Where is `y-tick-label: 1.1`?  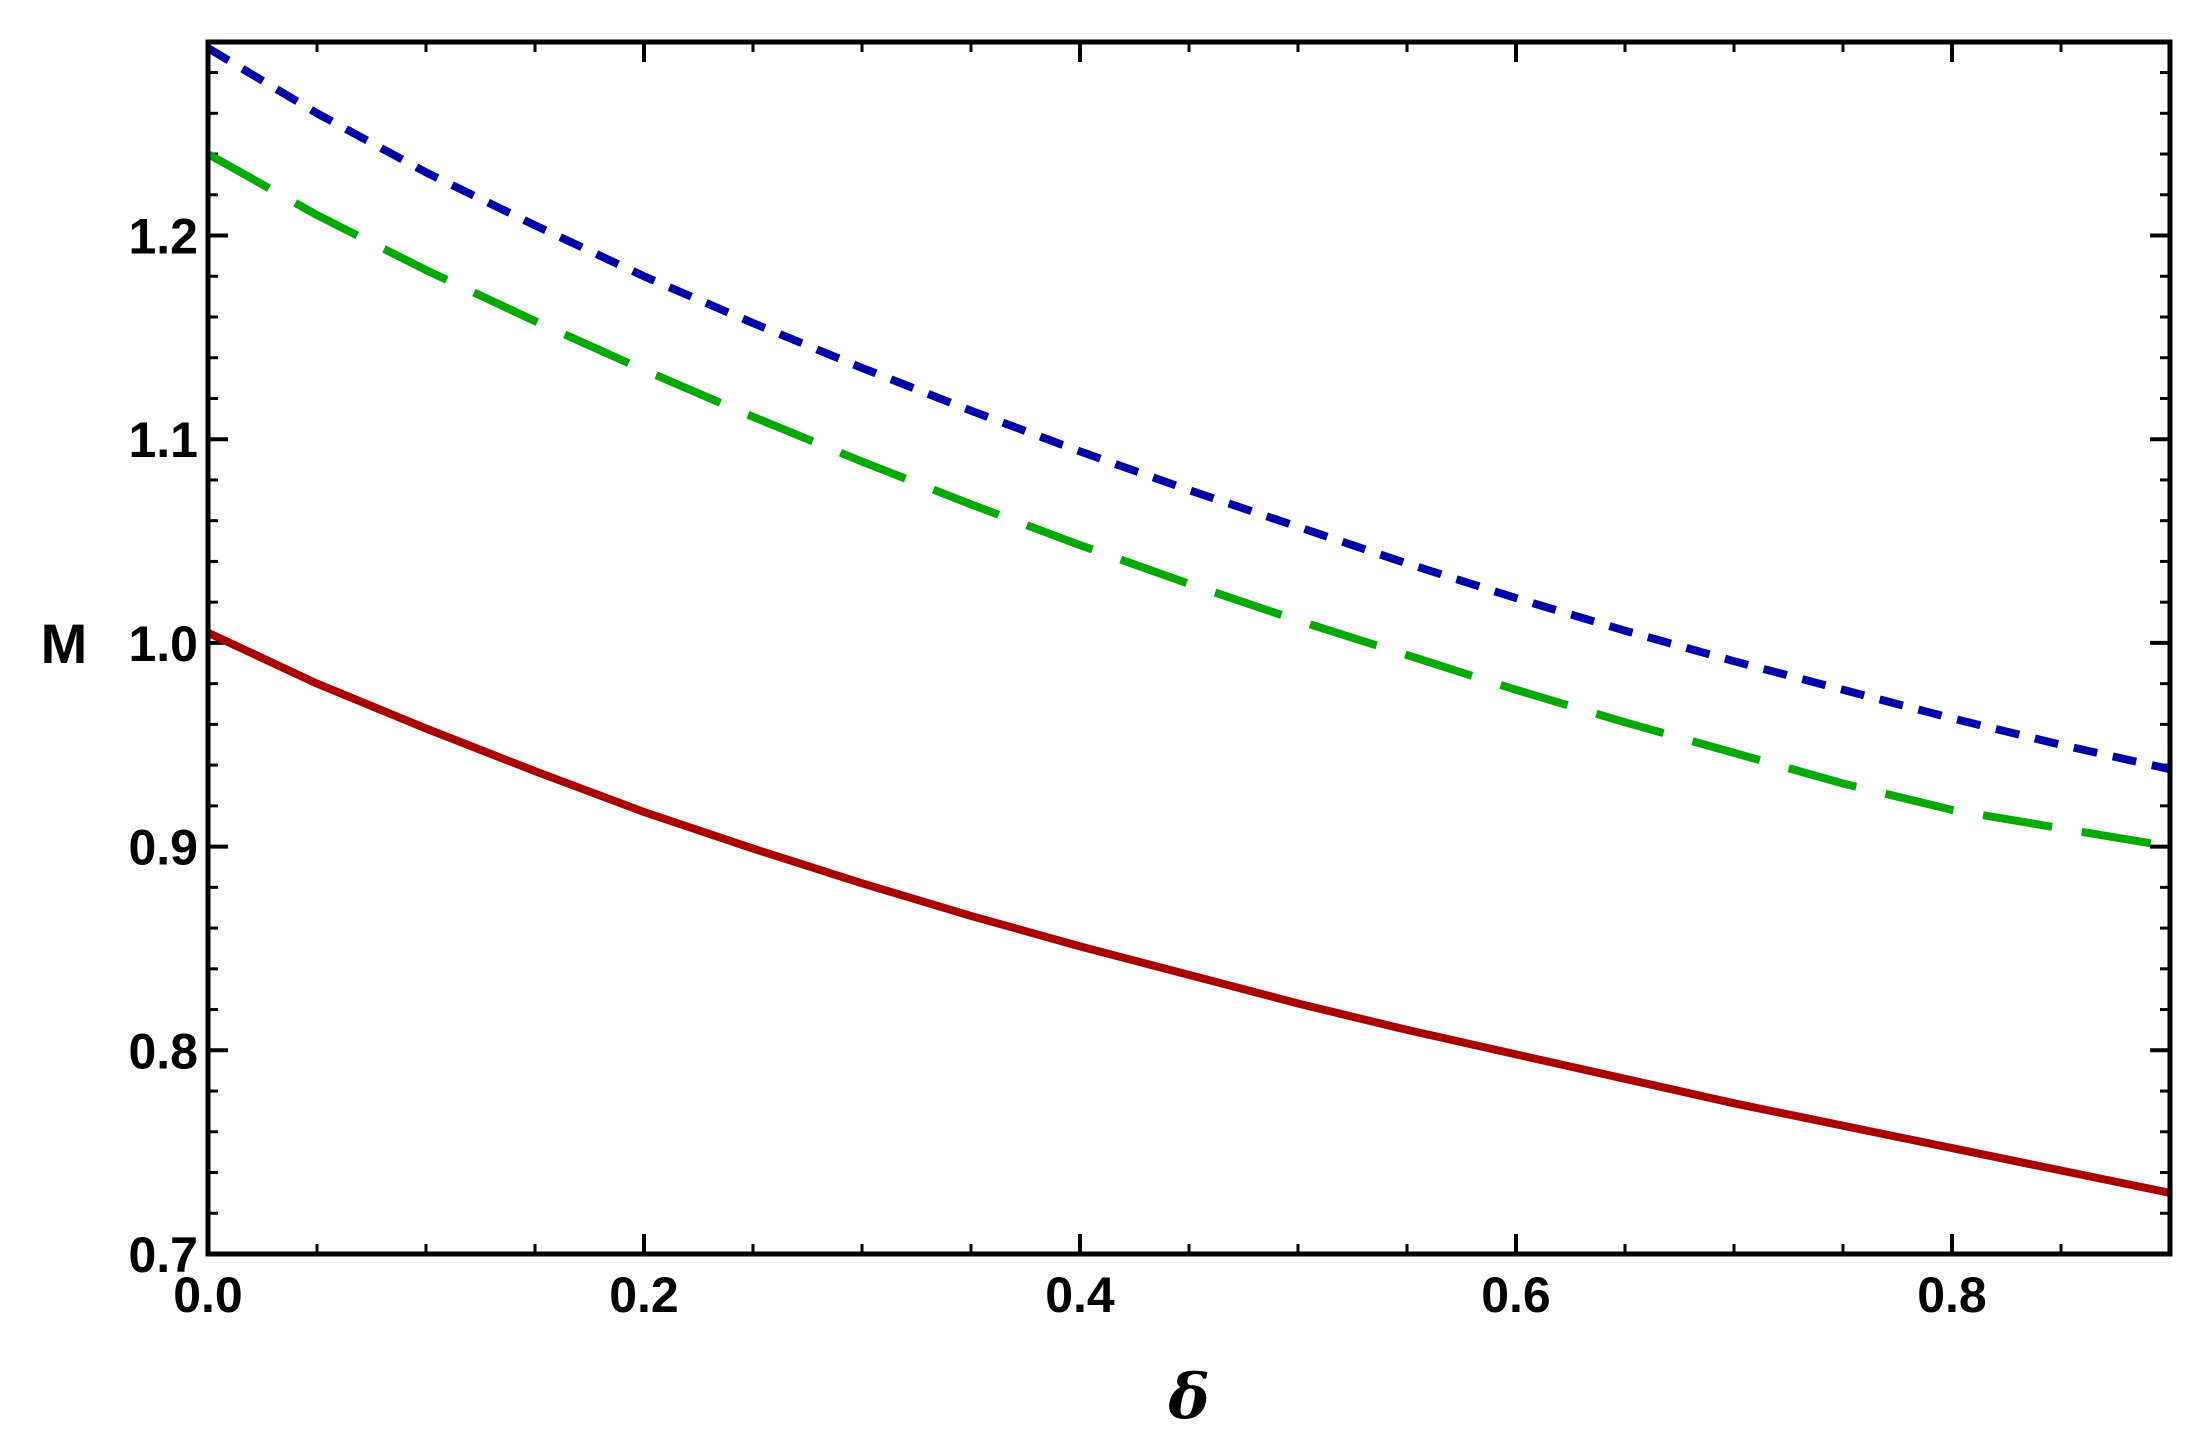
y-tick-label: 1.1 is located at coordinates (163, 440).